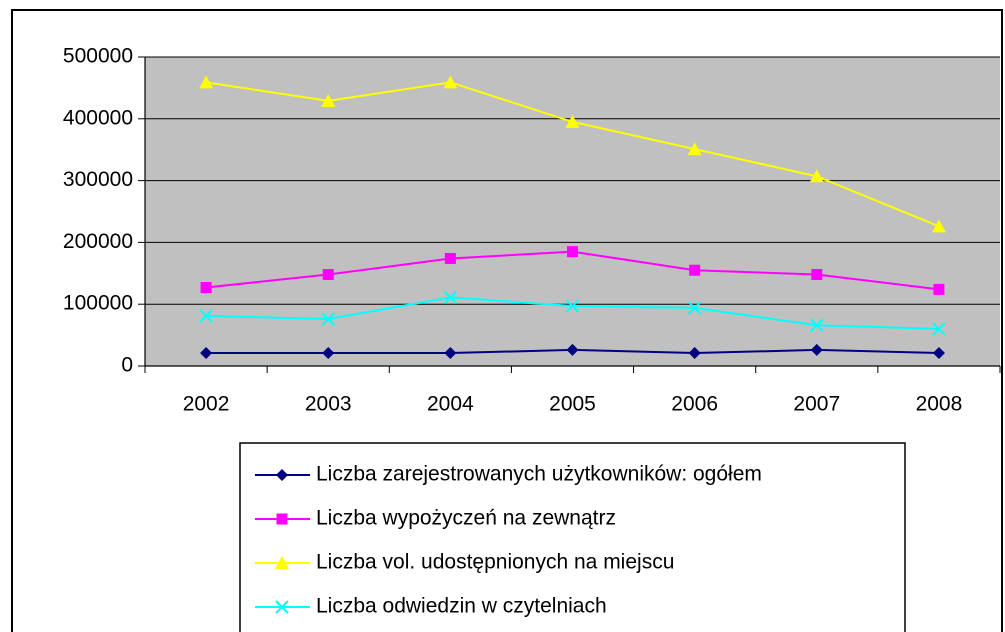 This screenshot has height=632, width=1005. Describe the element at coordinates (939, 404) in the screenshot. I see `x-tick-label: 2008` at that location.